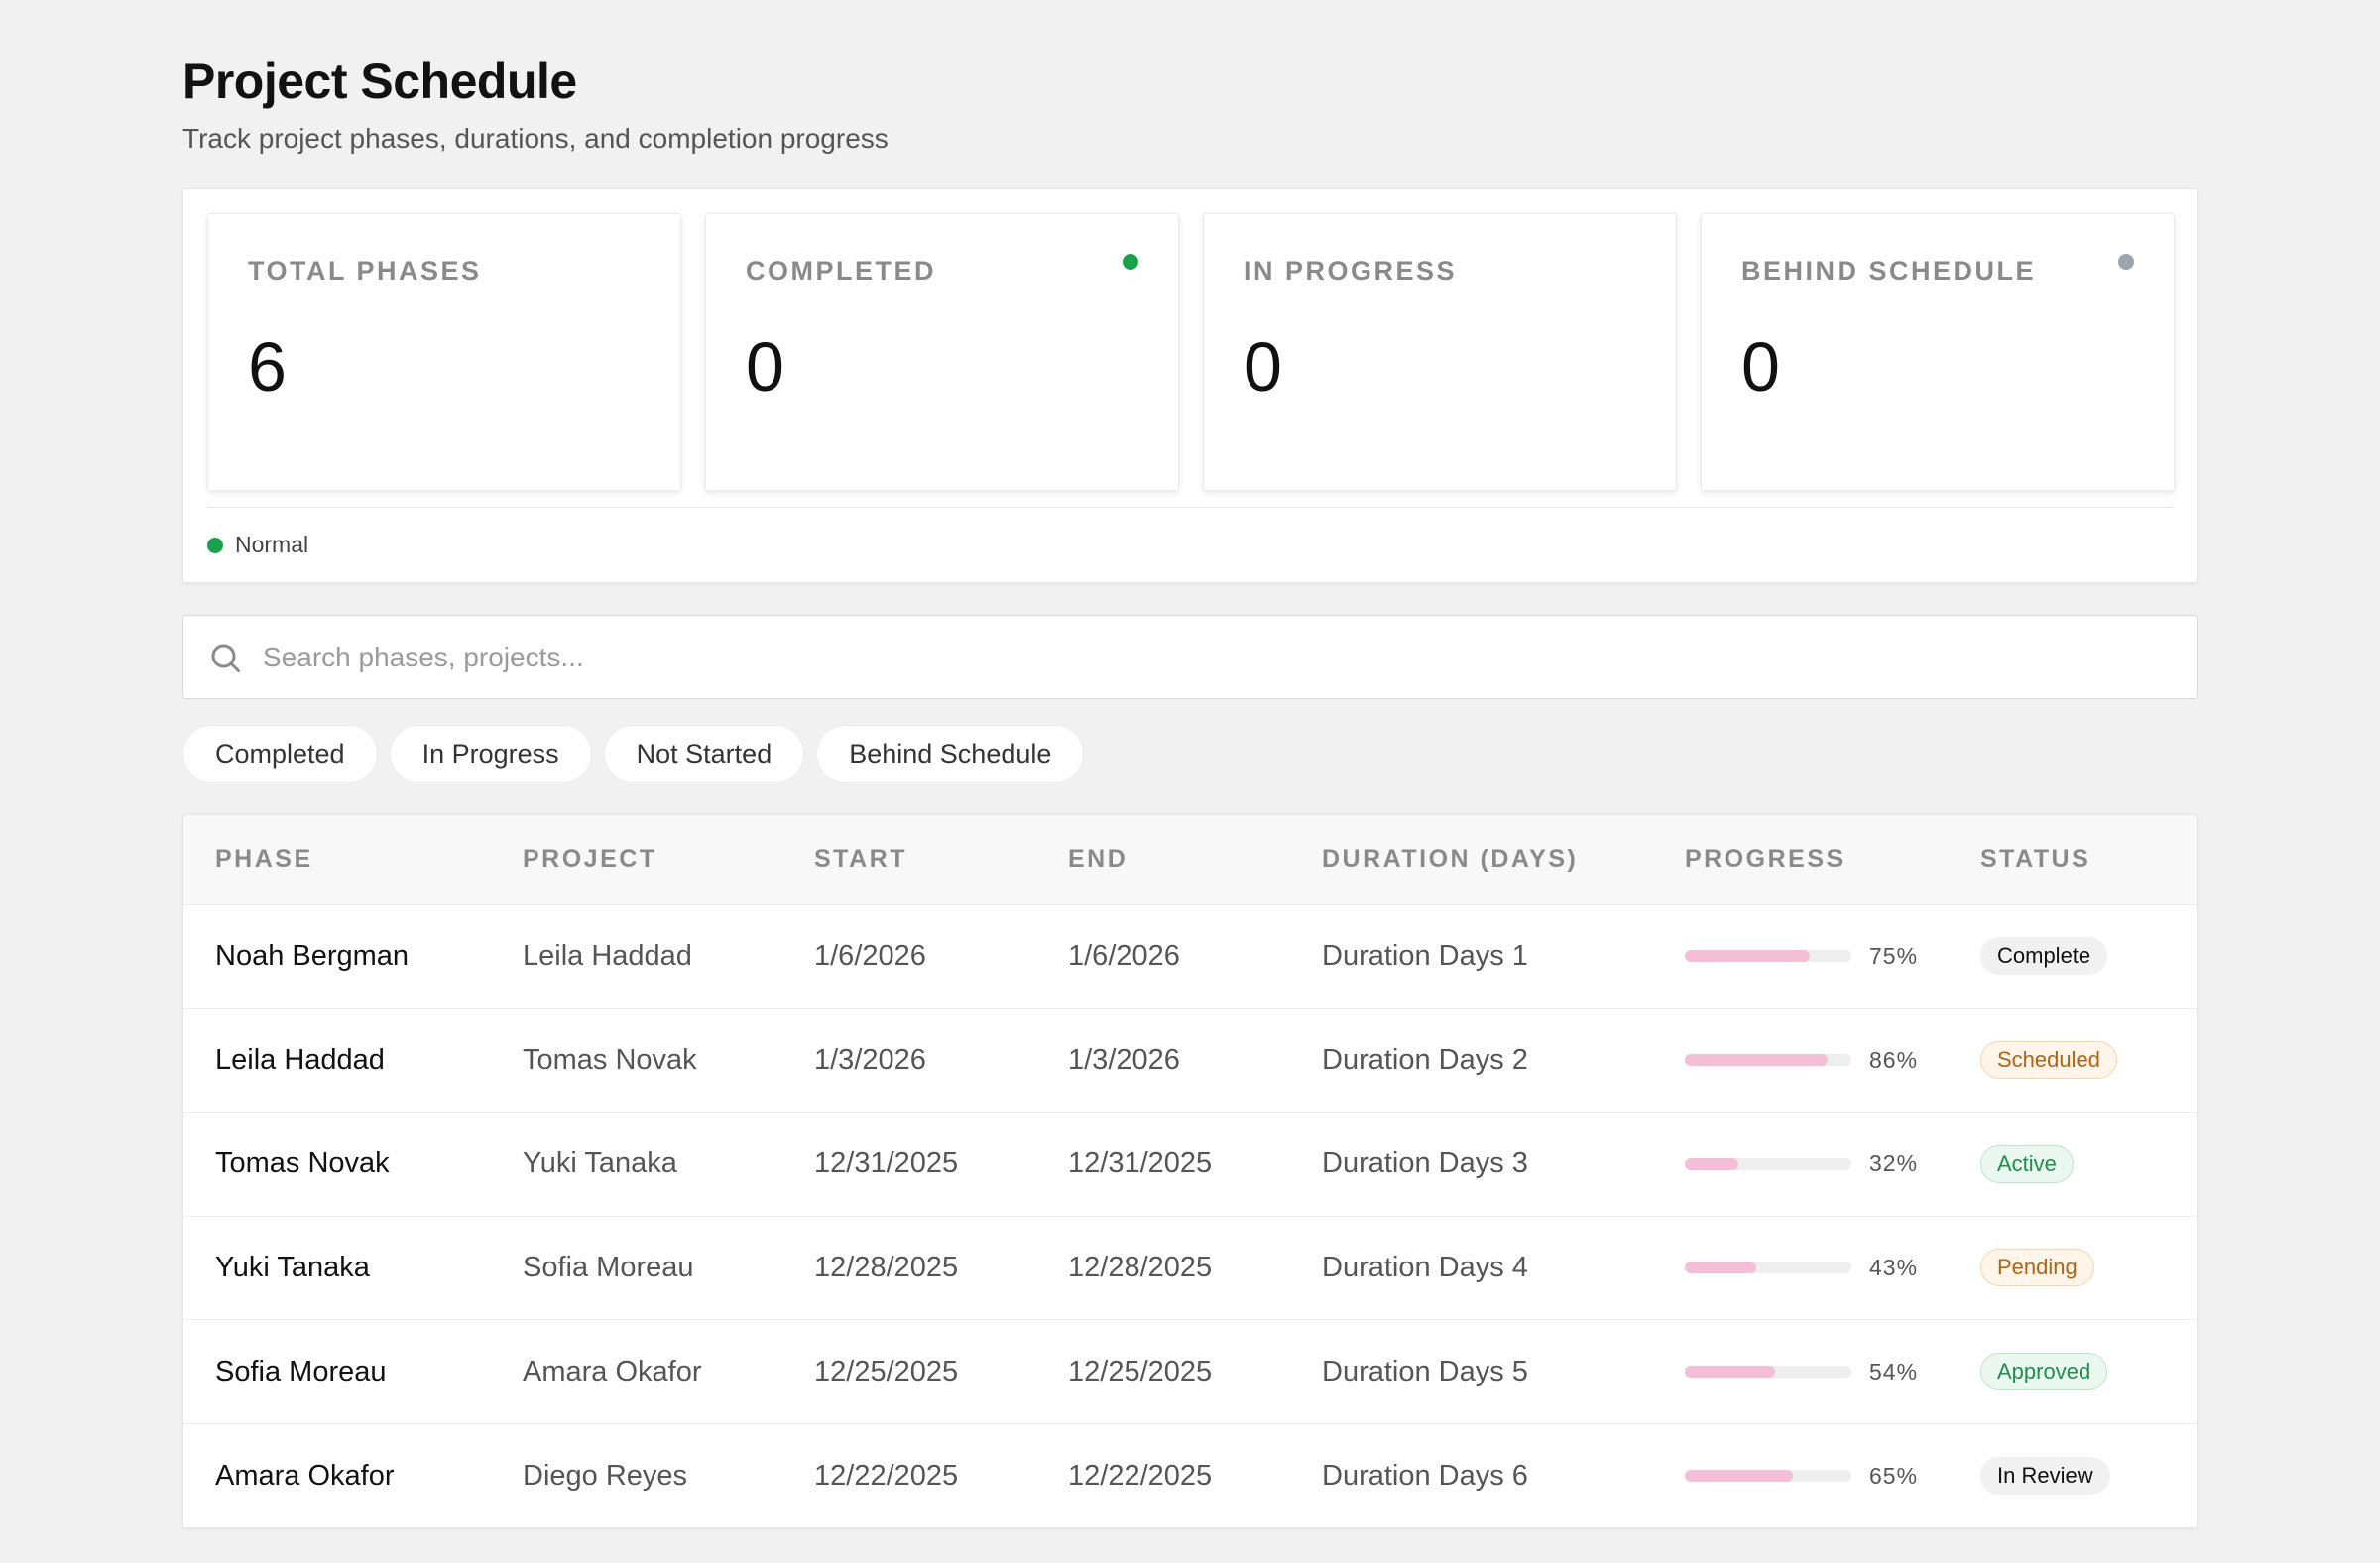  Describe the element at coordinates (337, 956) in the screenshot. I see `phase-cell: Noah Bergman` at that location.